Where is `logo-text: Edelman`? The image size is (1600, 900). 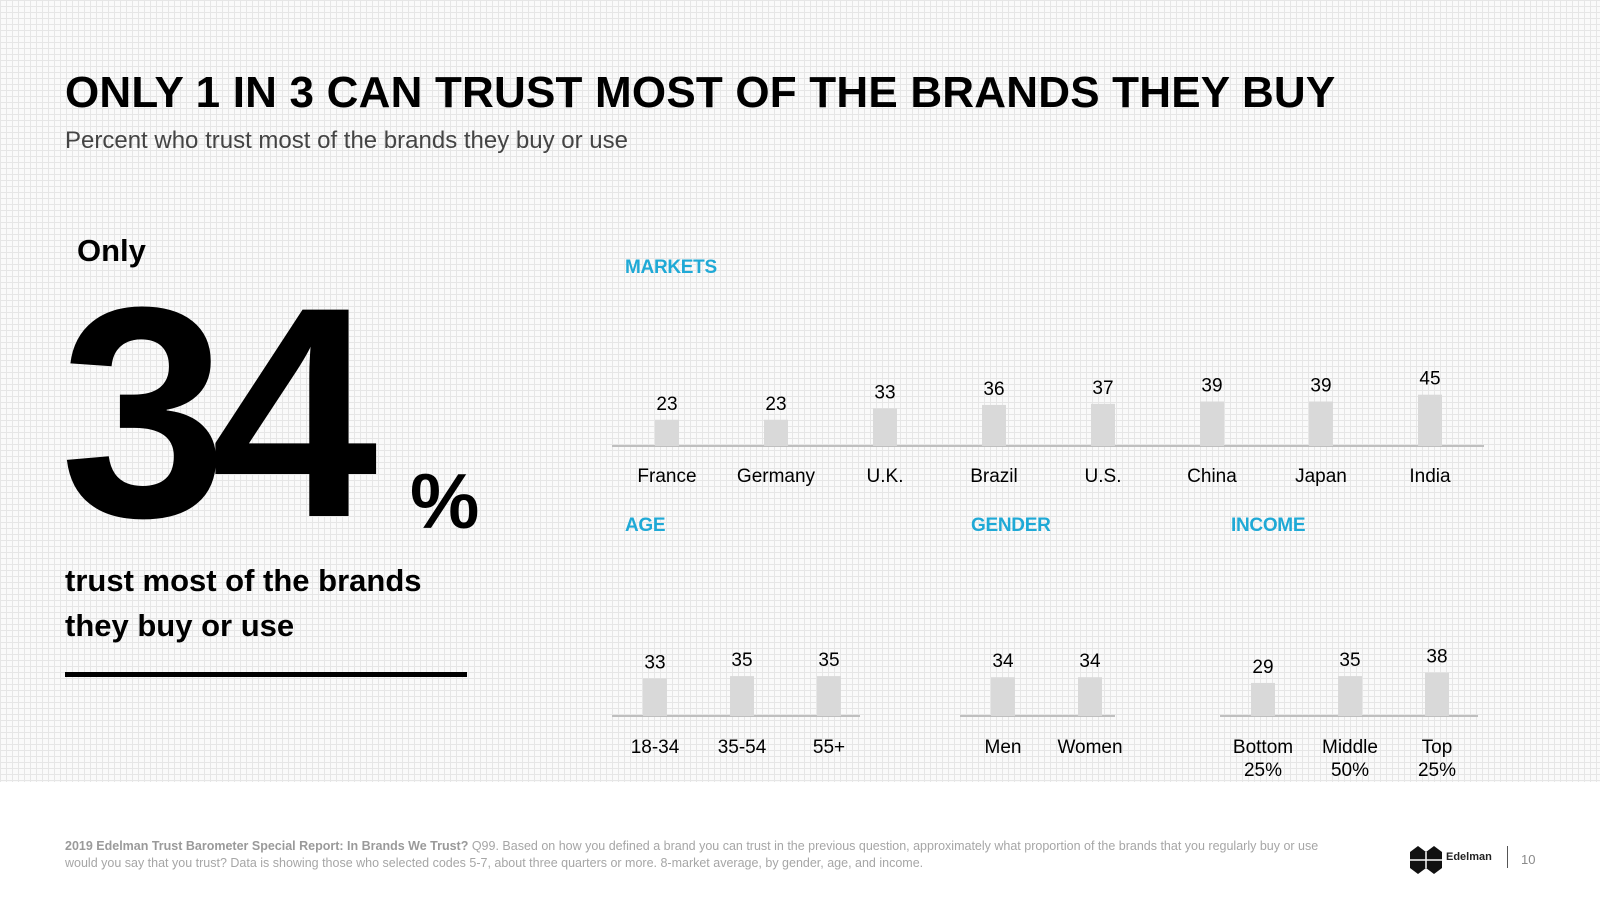
logo-text: Edelman is located at coordinates (1469, 857).